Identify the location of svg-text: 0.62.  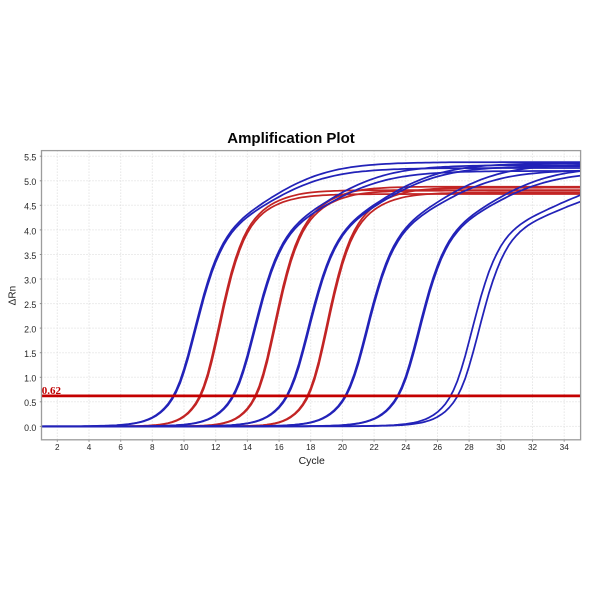
(52, 391).